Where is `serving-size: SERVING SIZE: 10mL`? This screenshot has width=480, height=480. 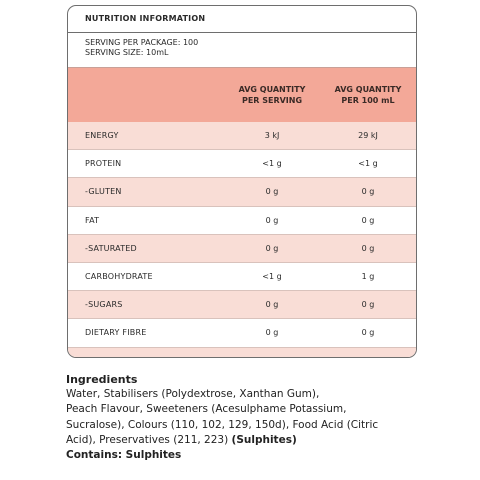
serving-size: SERVING SIZE: 10mL is located at coordinates (127, 52).